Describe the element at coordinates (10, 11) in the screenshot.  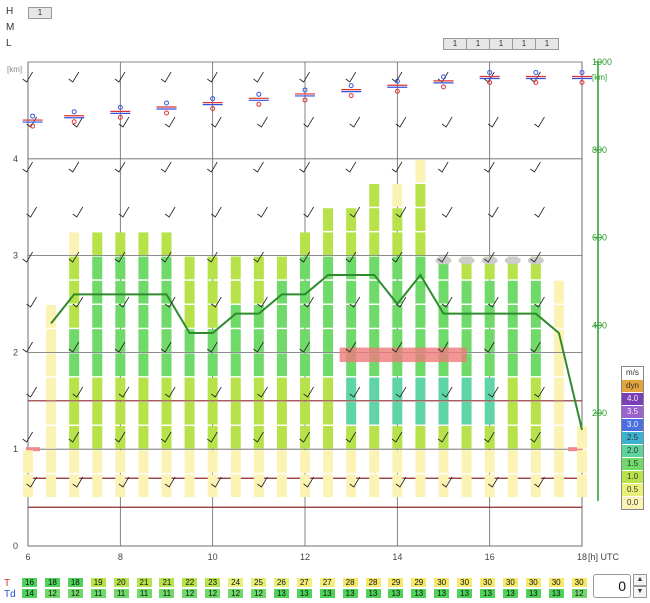
I see `layer-label-high: H` at that location.